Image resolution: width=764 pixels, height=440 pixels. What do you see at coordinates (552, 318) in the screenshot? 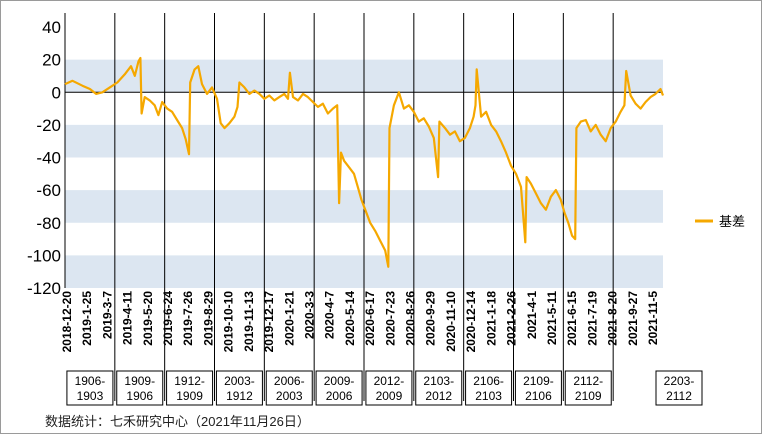
I see `x-tick-label-24: 2021-5-11` at bounding box center [552, 318].